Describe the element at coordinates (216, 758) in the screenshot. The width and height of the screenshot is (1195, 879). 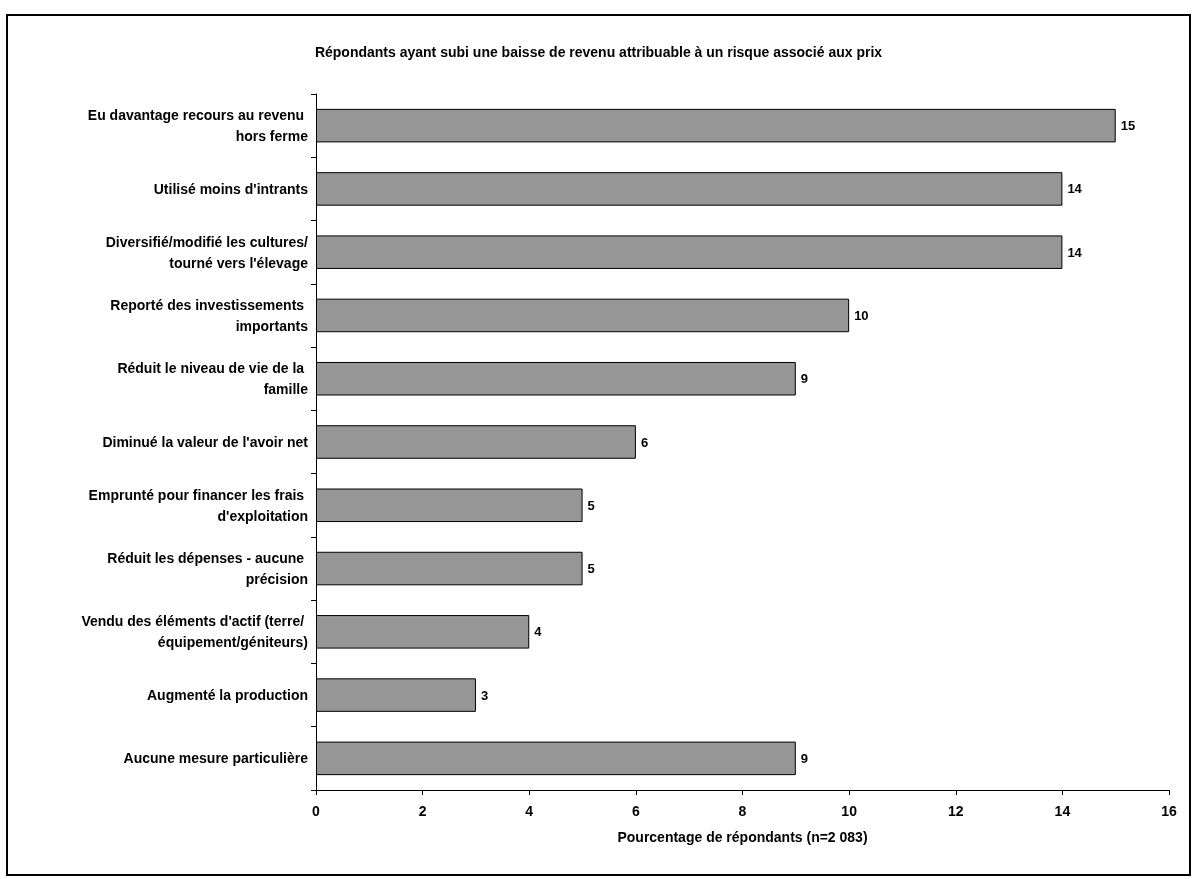
I see `y-tick-label: Aucune mesure particulière` at that location.